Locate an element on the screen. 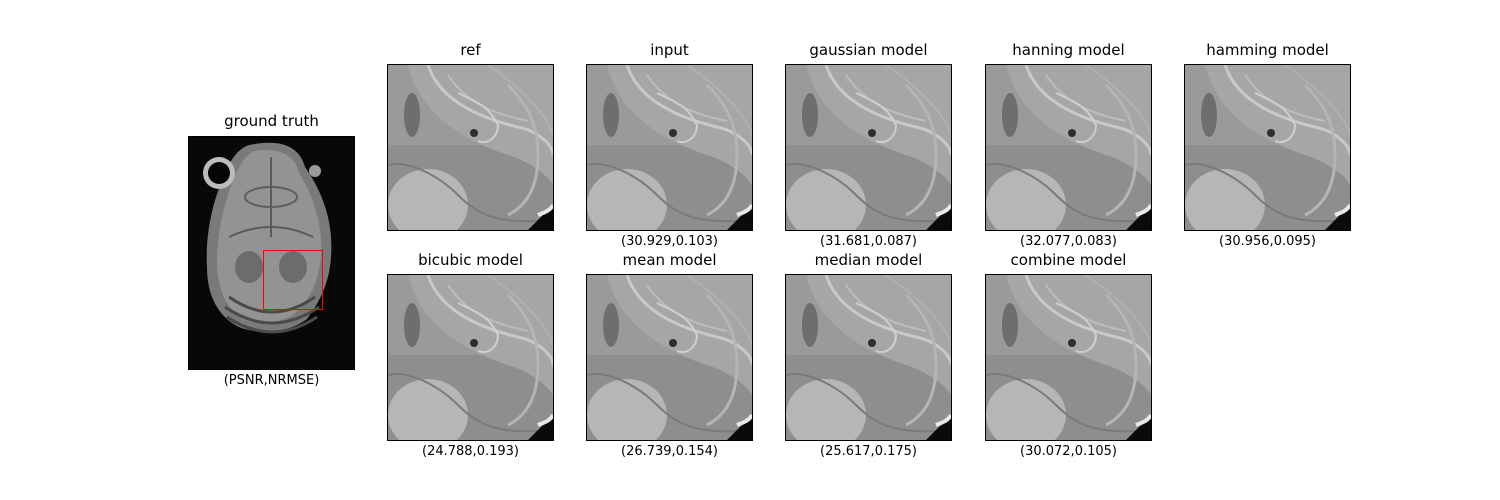 The height and width of the screenshot is (500, 1500). panel-ref: ref is located at coordinates (470, 147).